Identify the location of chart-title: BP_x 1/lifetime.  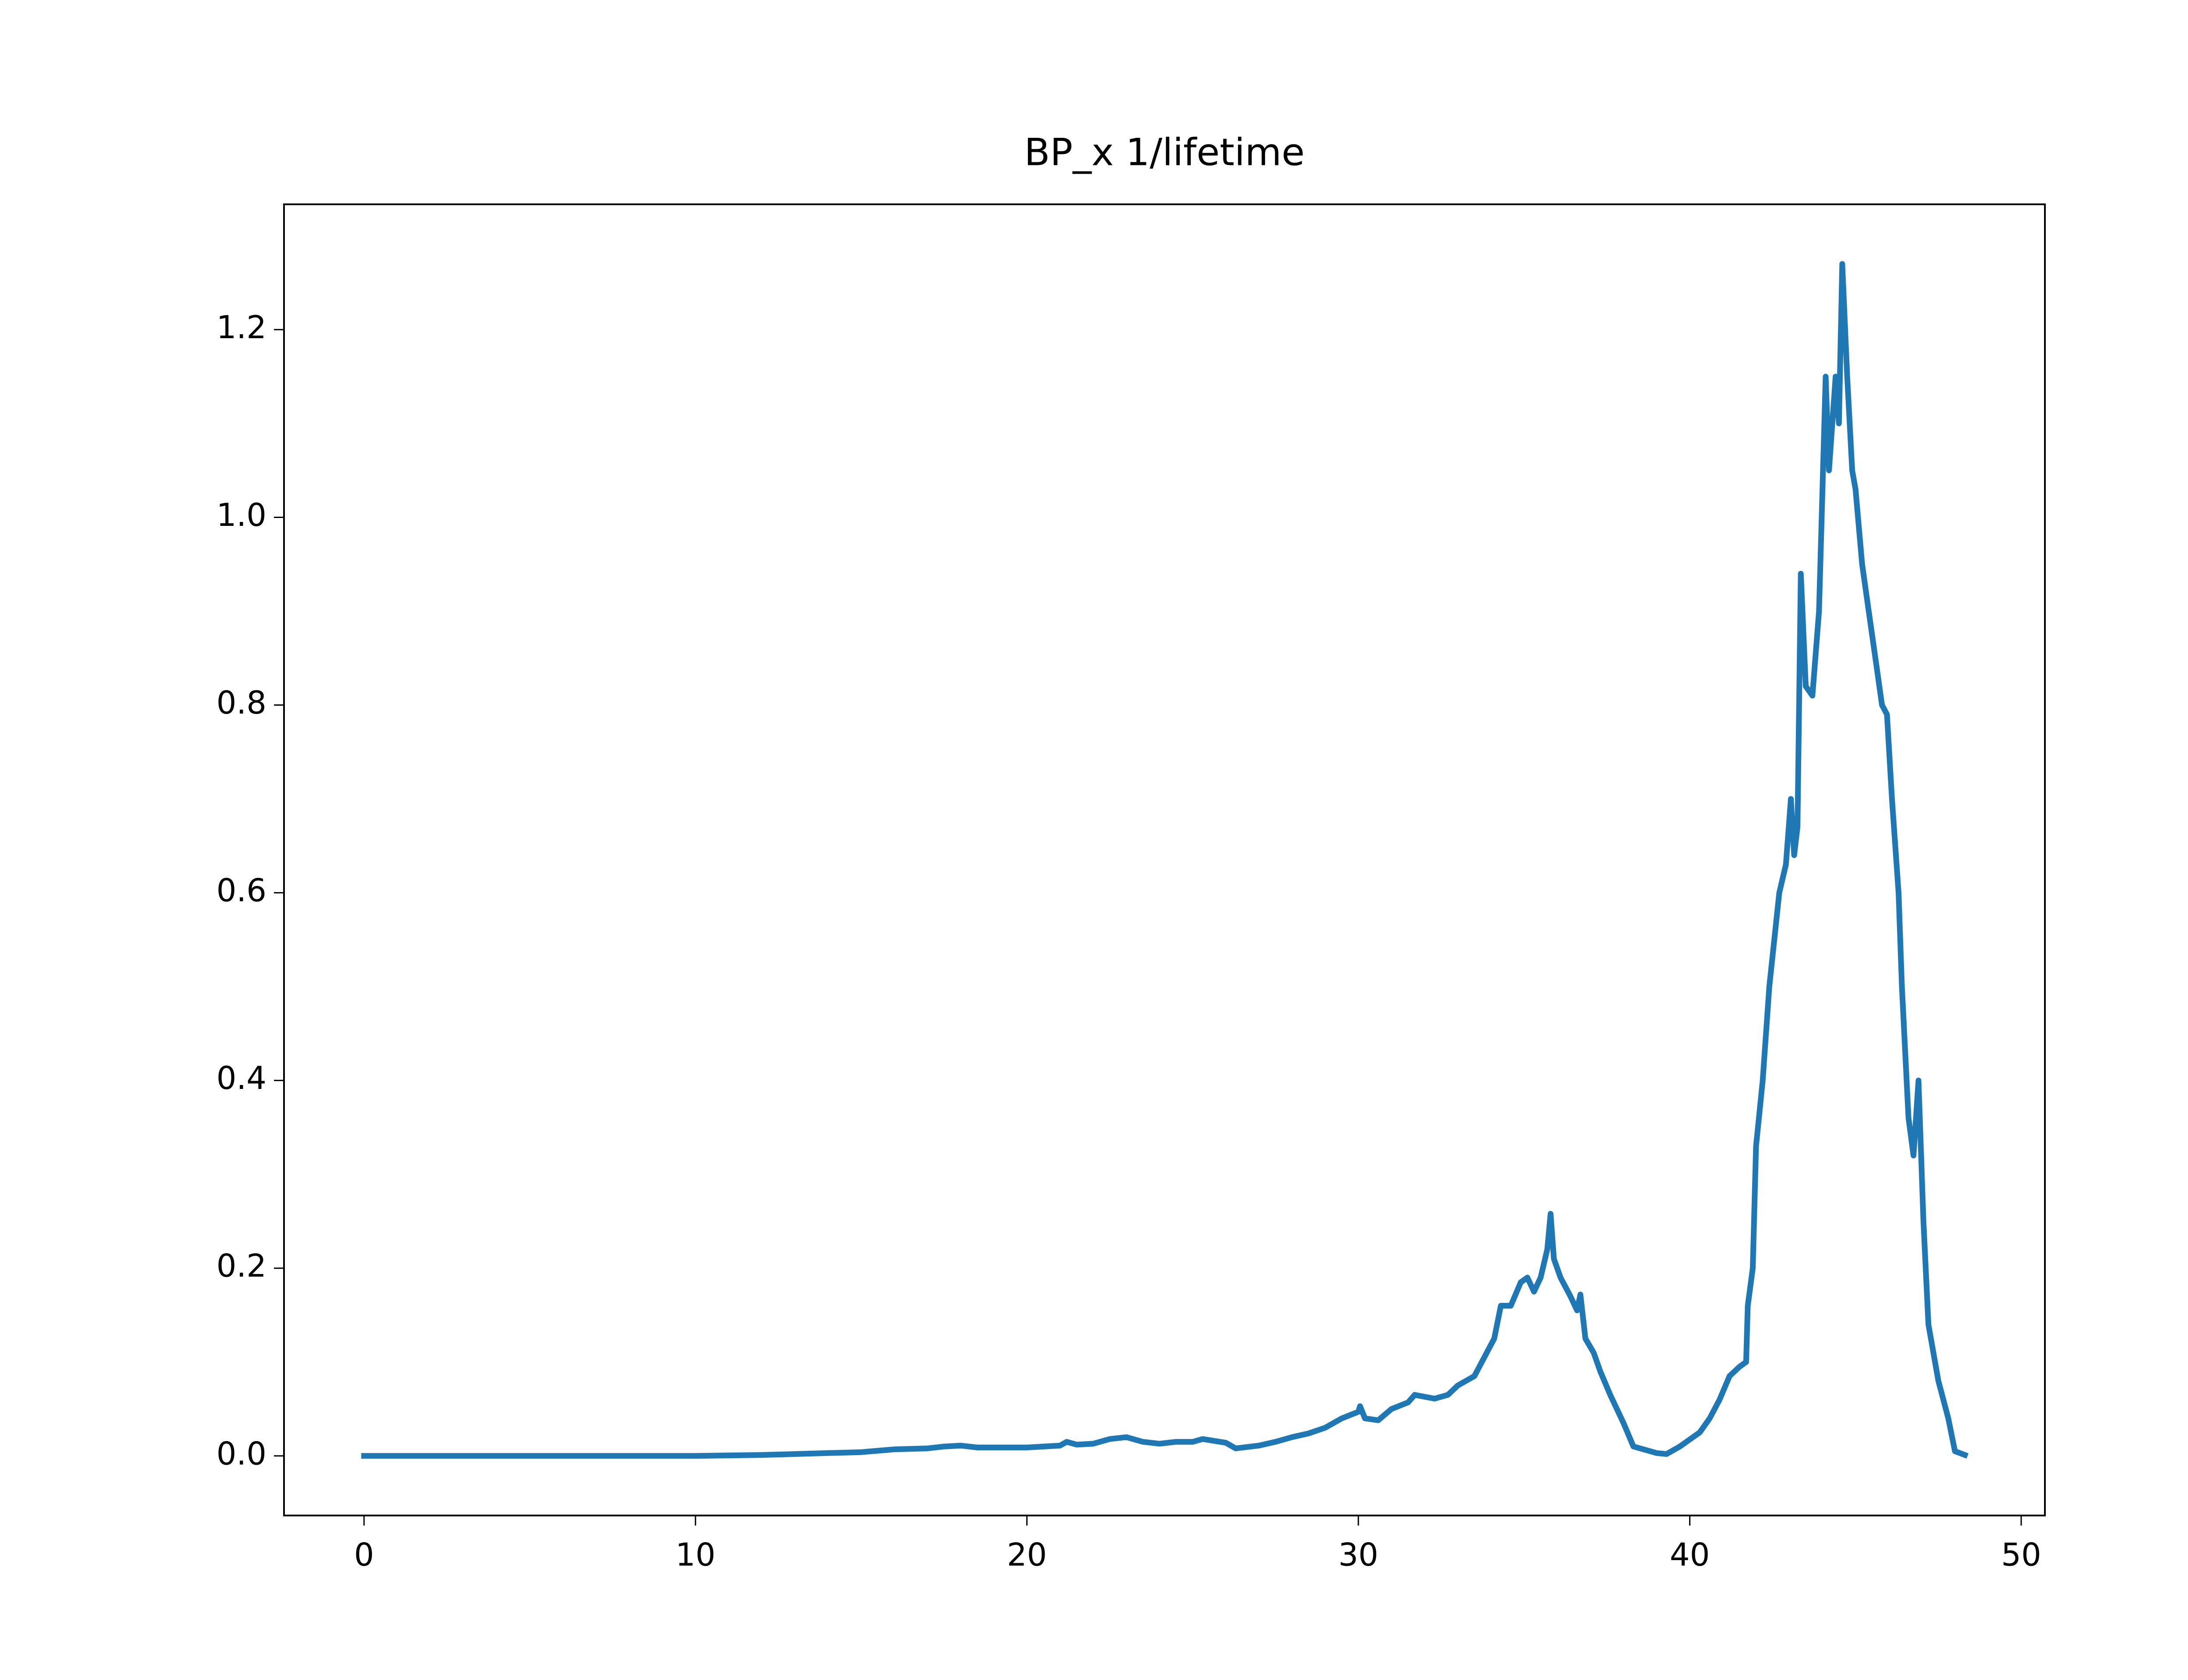
(1164, 152).